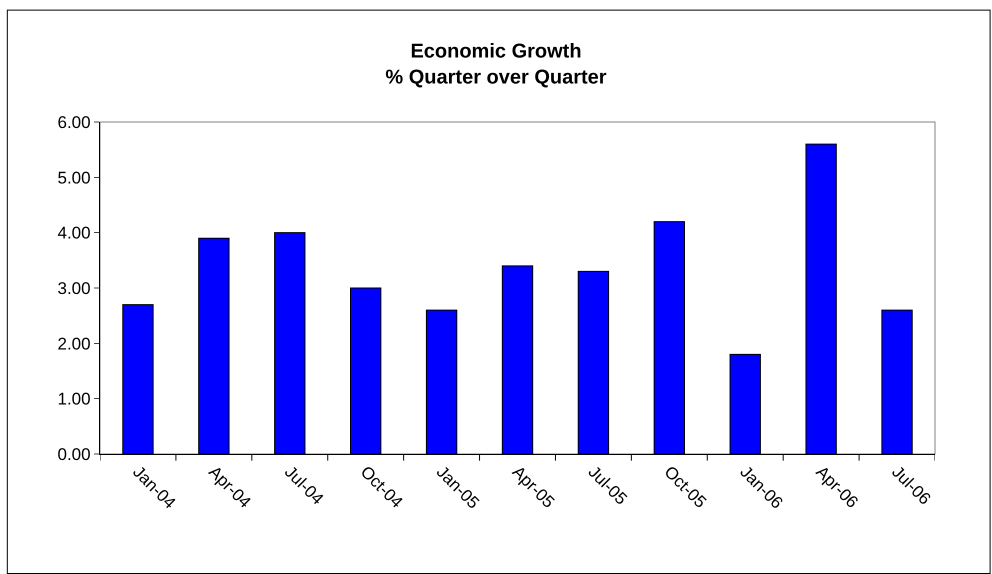 The image size is (992, 574). I want to click on chart-title: Economic Growth % Quarter over Quarter, so click(496, 64).